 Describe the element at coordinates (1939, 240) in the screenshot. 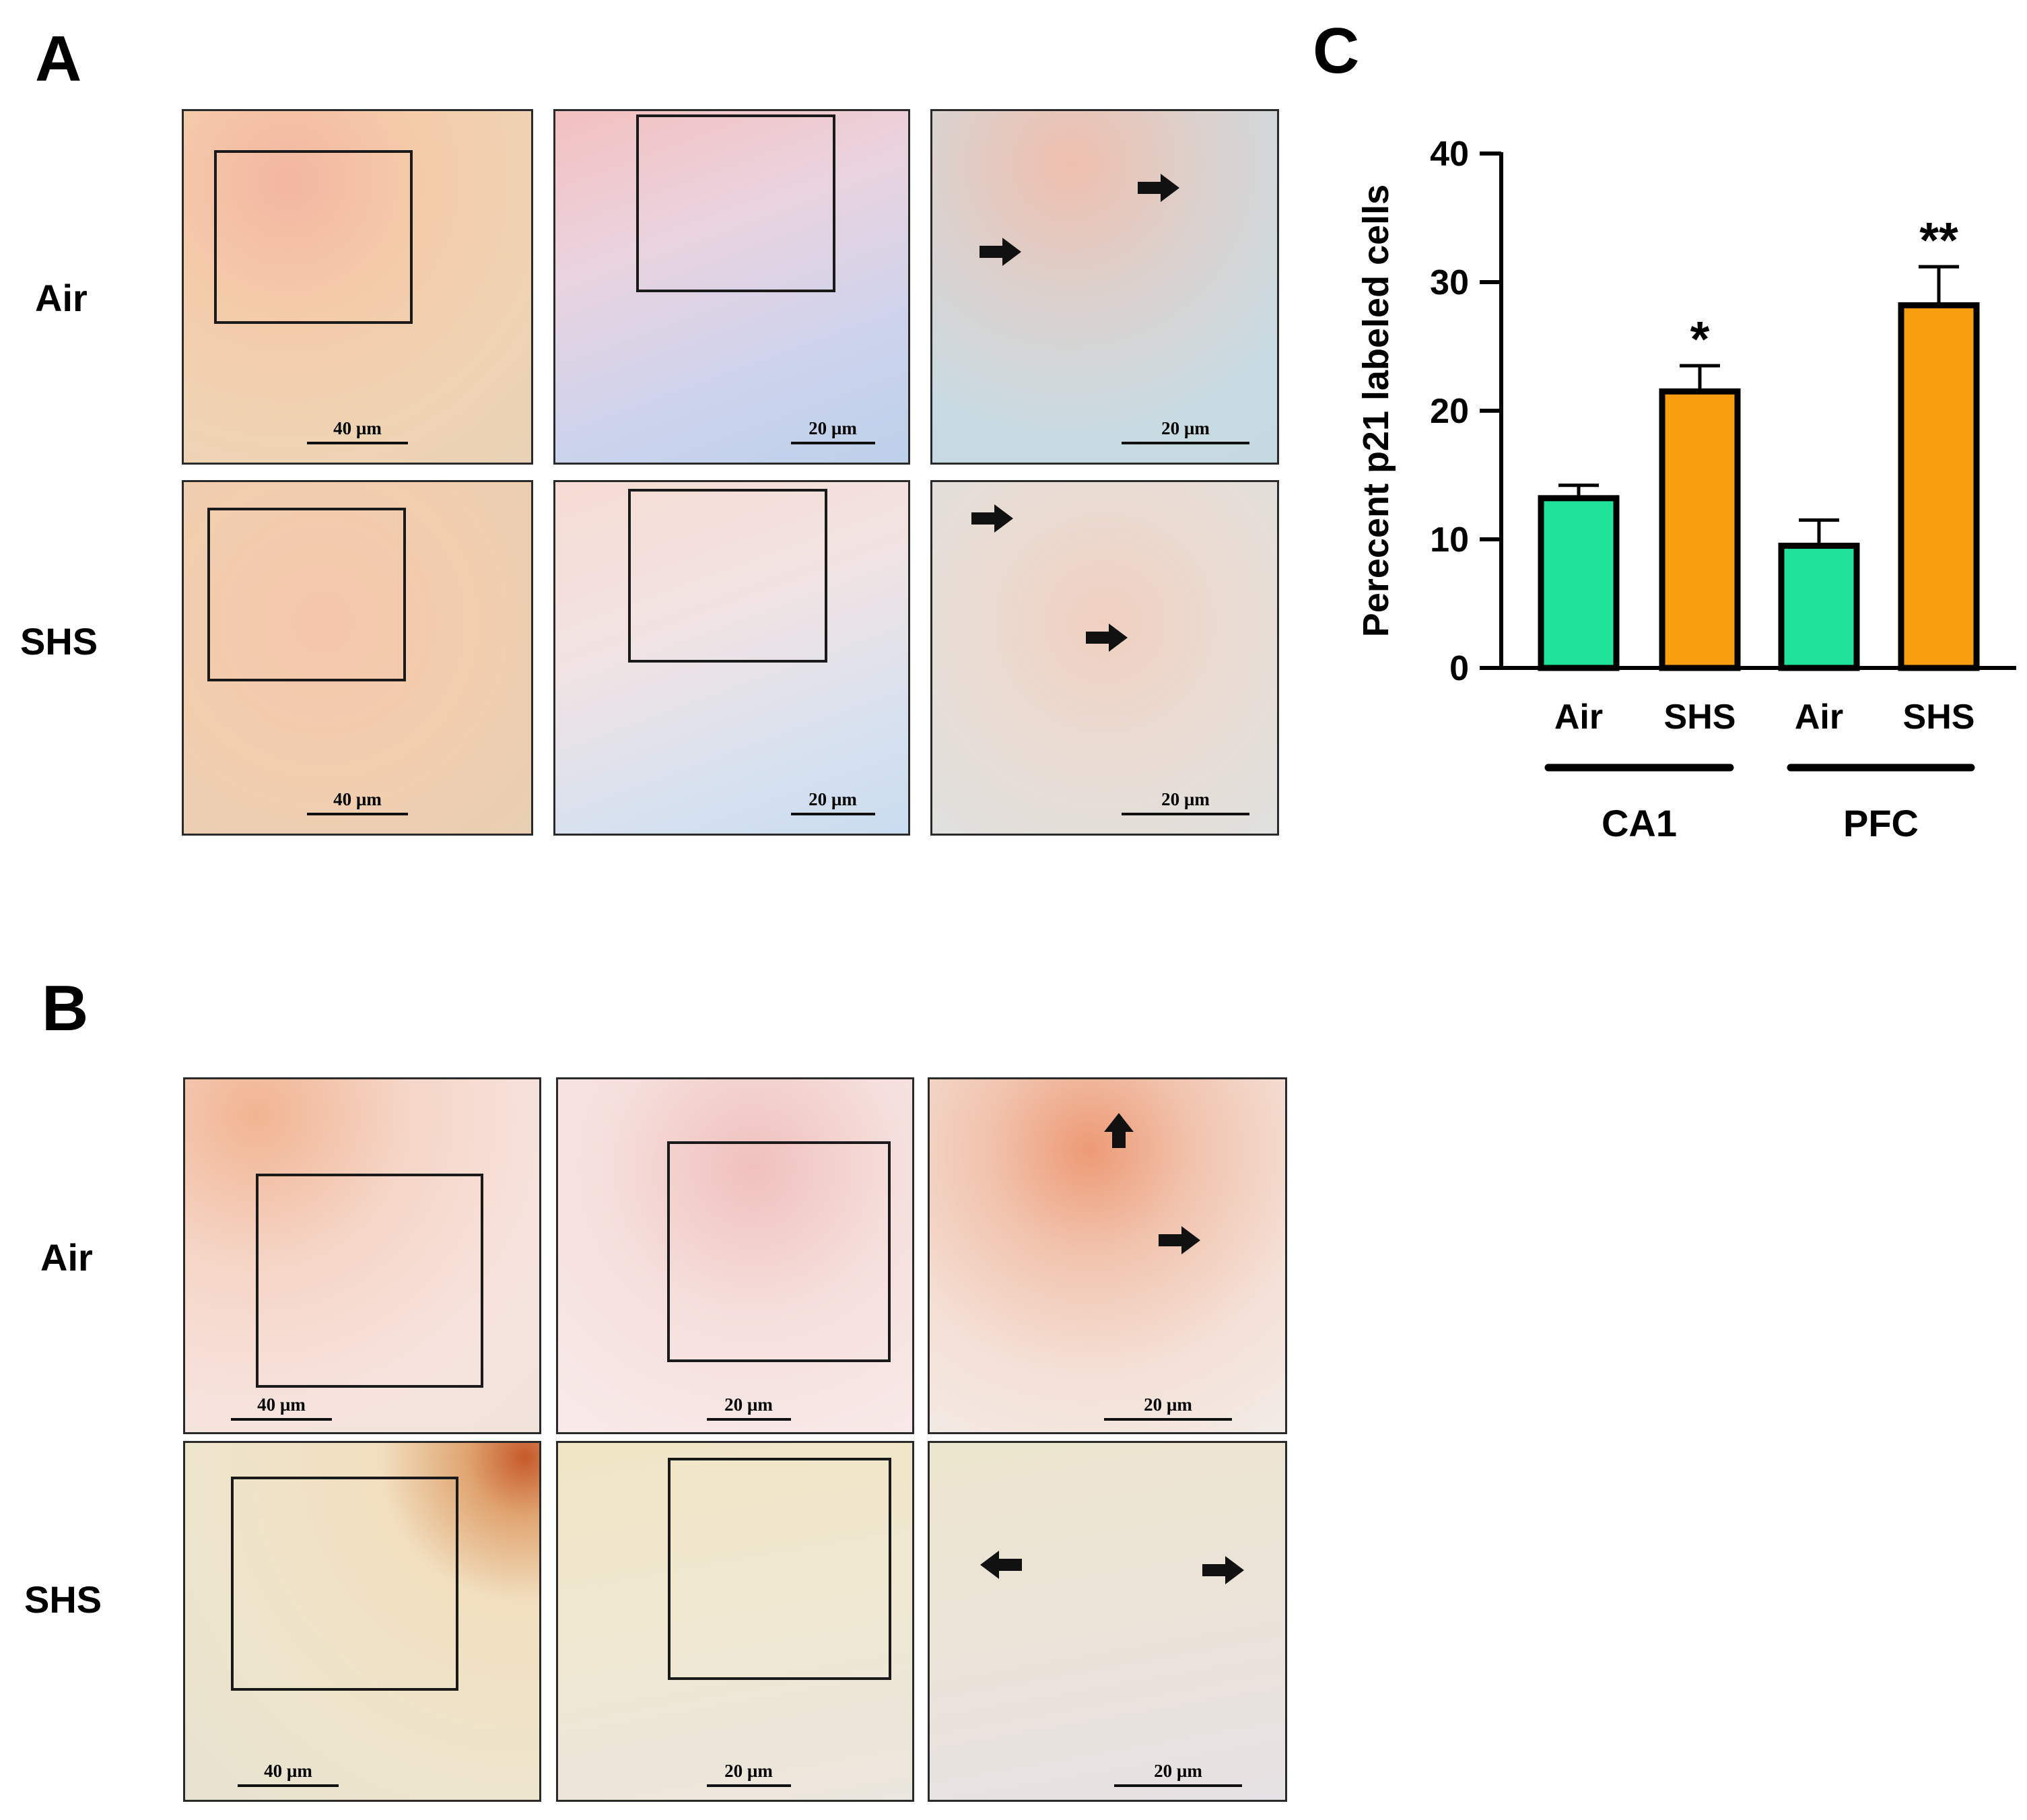

I see `significance-marker: **` at that location.